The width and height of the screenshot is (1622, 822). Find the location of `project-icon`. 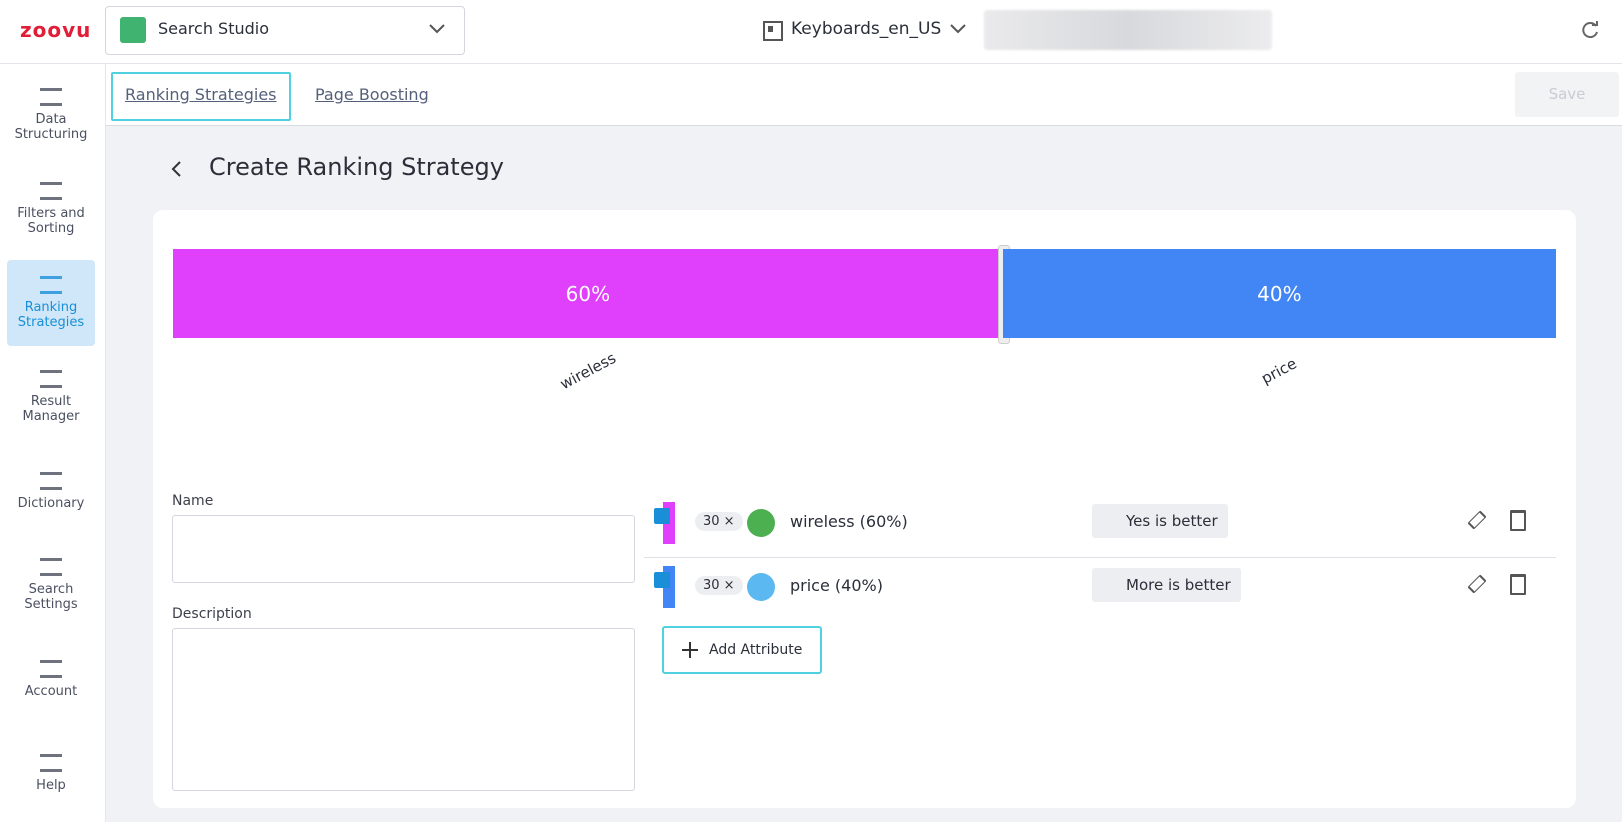

project-icon is located at coordinates (773, 31).